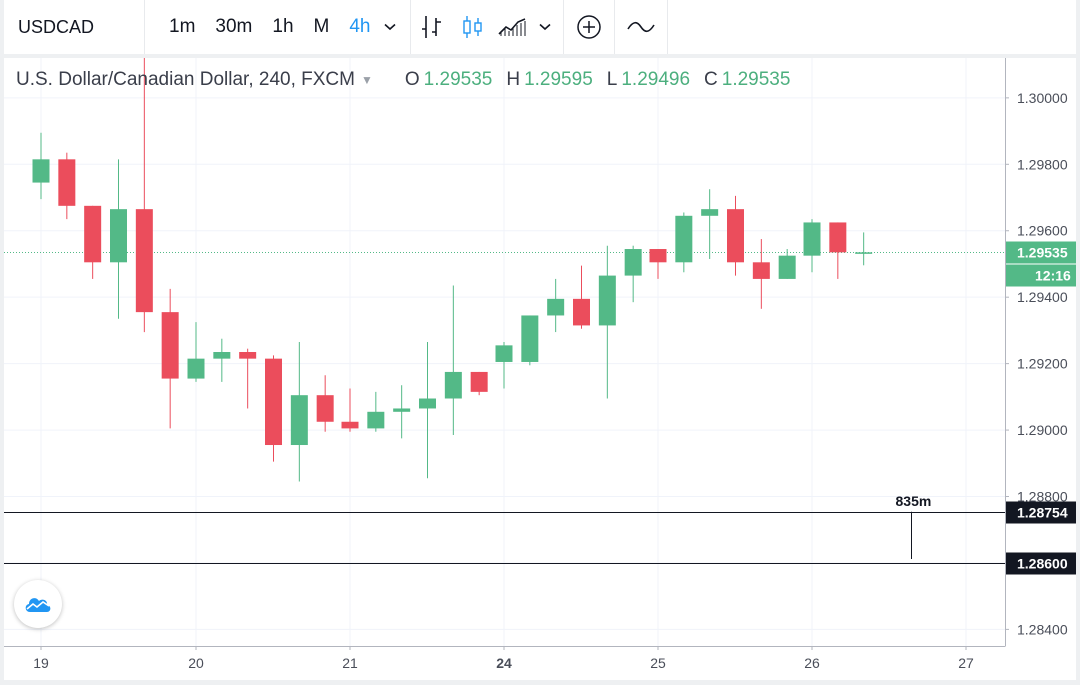  I want to click on chart-style-dropdown-button, so click(547, 27).